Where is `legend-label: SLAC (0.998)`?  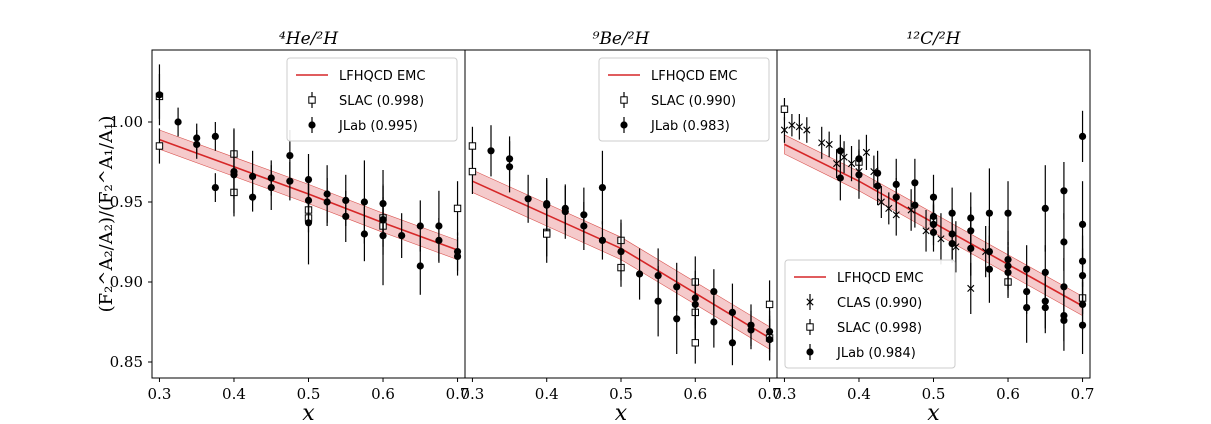 legend-label: SLAC (0.998) is located at coordinates (879, 328).